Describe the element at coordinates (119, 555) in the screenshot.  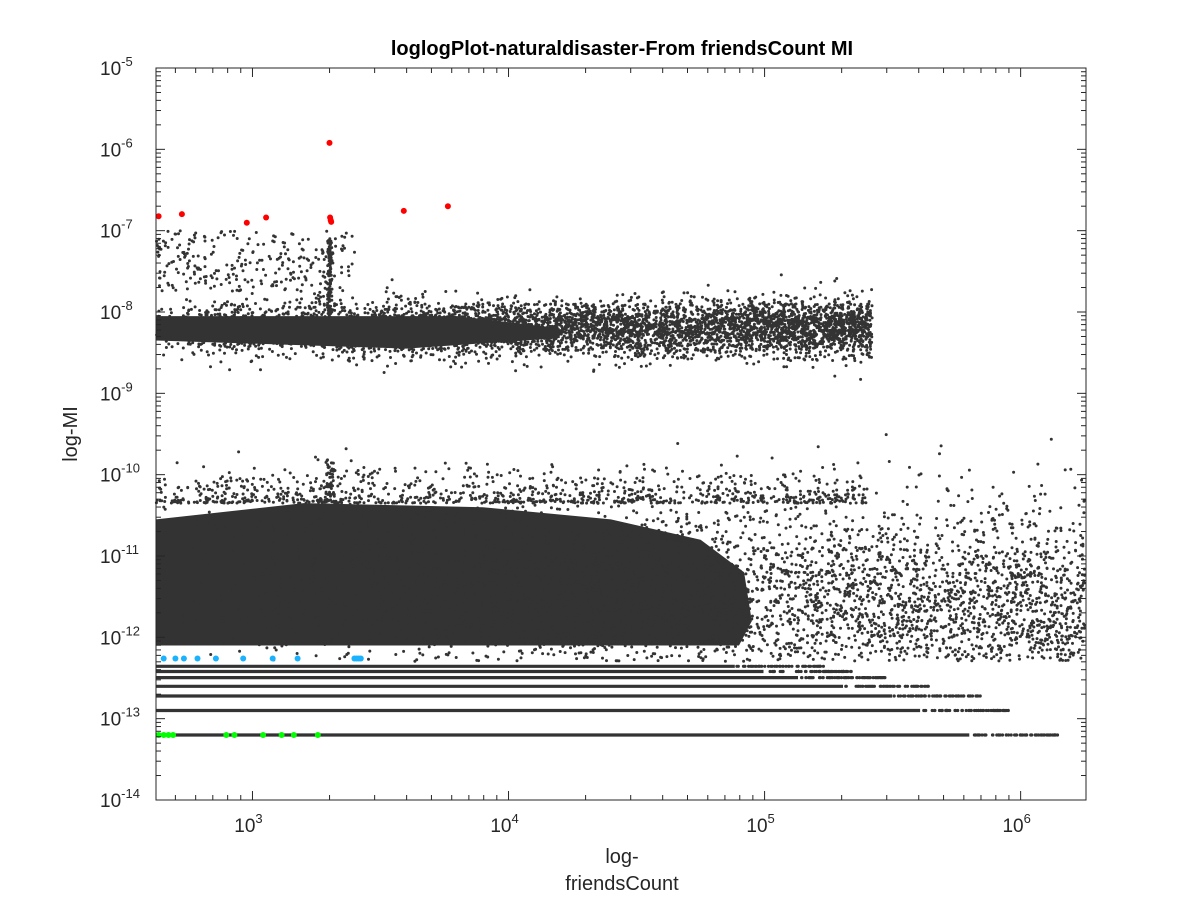
I see `y-tick-label: 10⁻¹¹` at that location.